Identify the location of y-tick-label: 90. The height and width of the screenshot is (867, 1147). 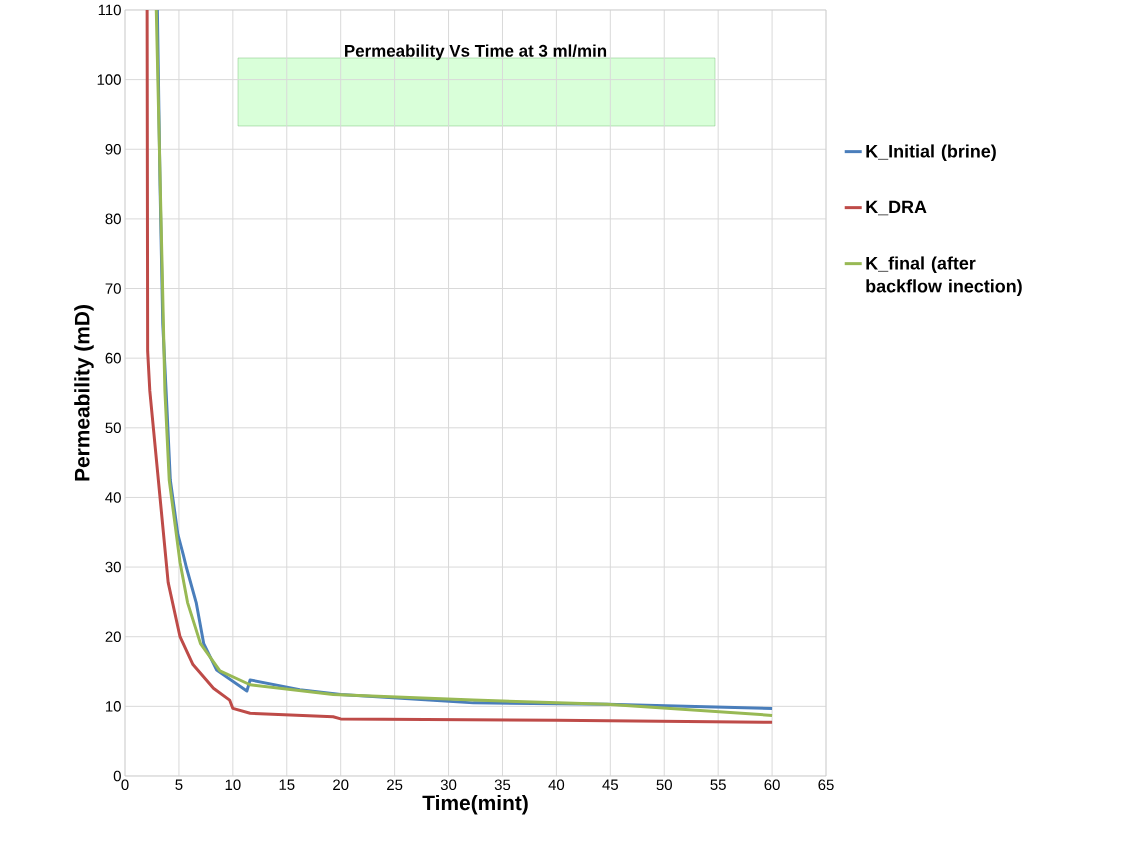
(113, 149).